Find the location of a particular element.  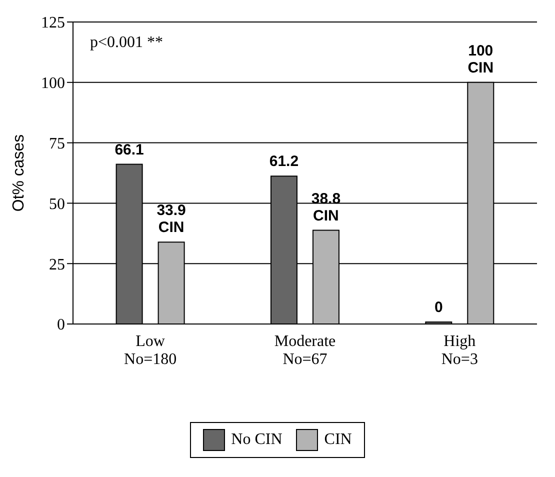

data-label: 0 is located at coordinates (438, 307).